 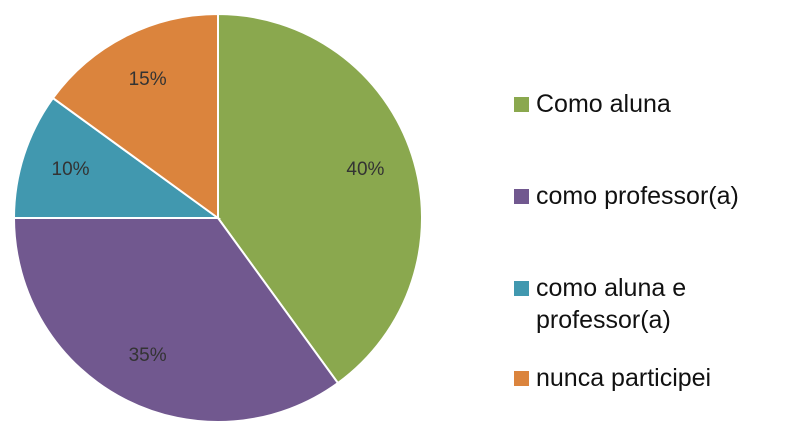 I want to click on legend-item: Como aluna, so click(x=652, y=104).